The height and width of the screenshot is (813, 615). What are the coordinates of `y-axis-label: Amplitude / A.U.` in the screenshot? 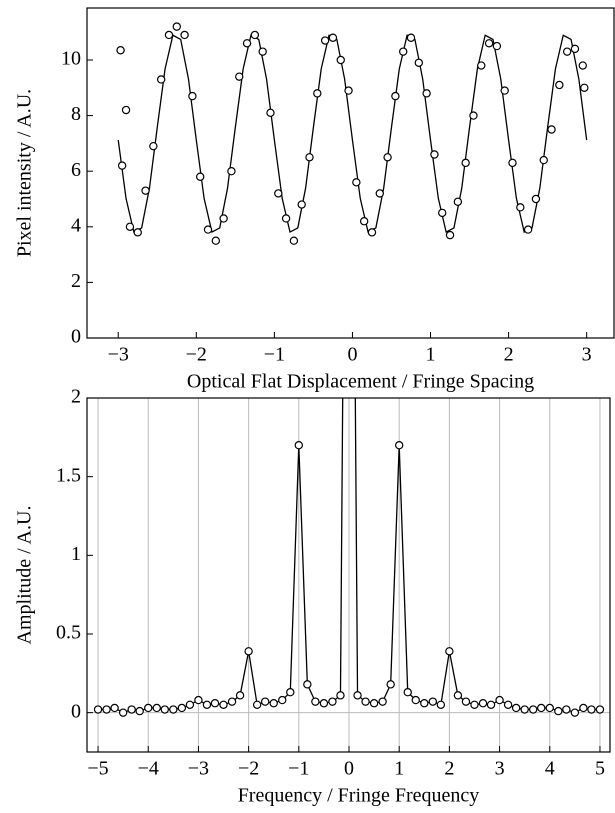 It's located at (25, 575).